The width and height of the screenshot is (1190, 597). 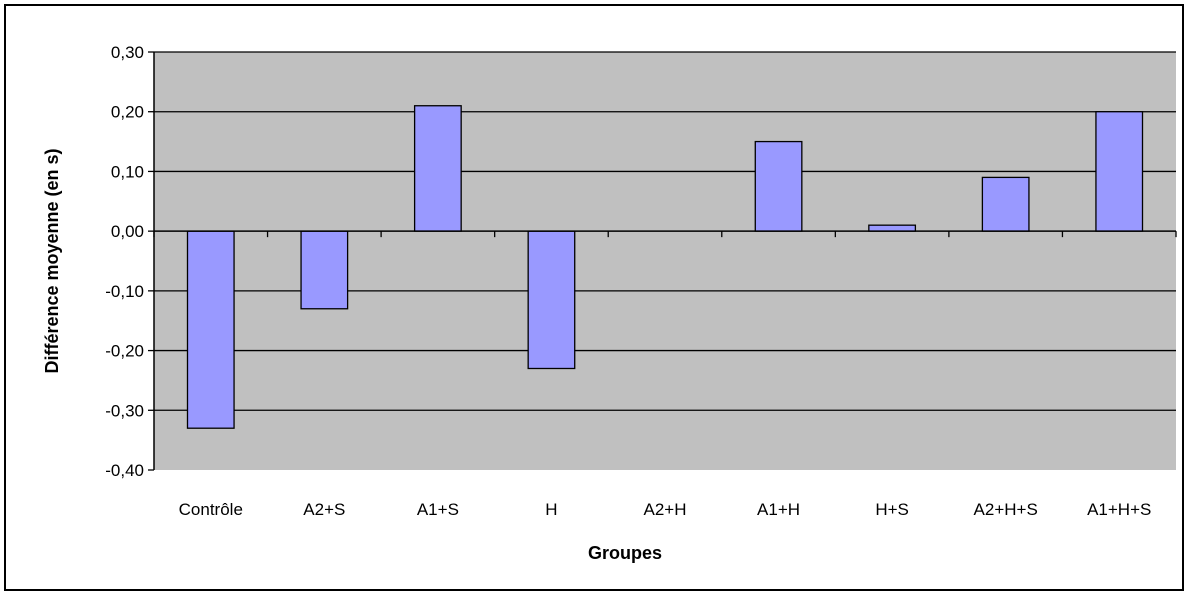 What do you see at coordinates (1006, 509) in the screenshot?
I see `x-tick-label: A2+H+S` at bounding box center [1006, 509].